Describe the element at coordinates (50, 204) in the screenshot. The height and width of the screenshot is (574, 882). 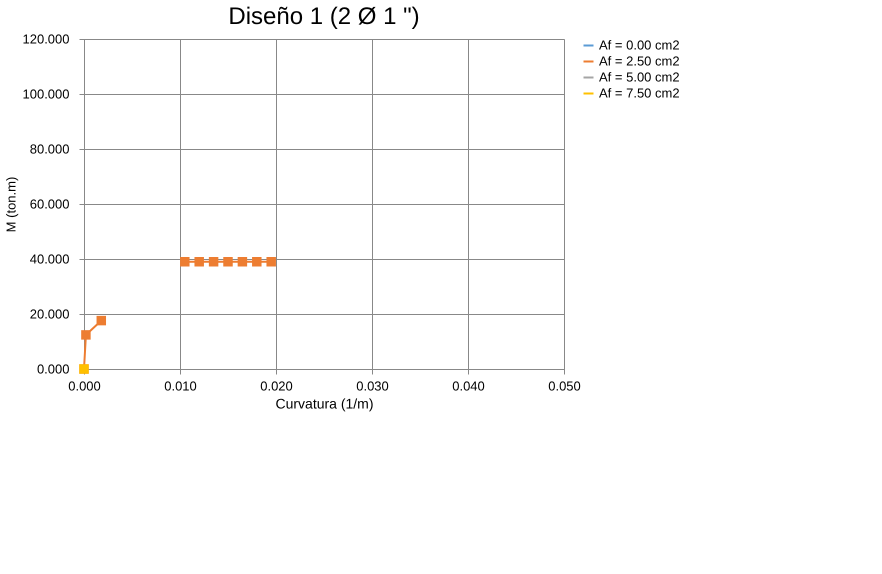
I see `y-tick-label: 60.000` at that location.